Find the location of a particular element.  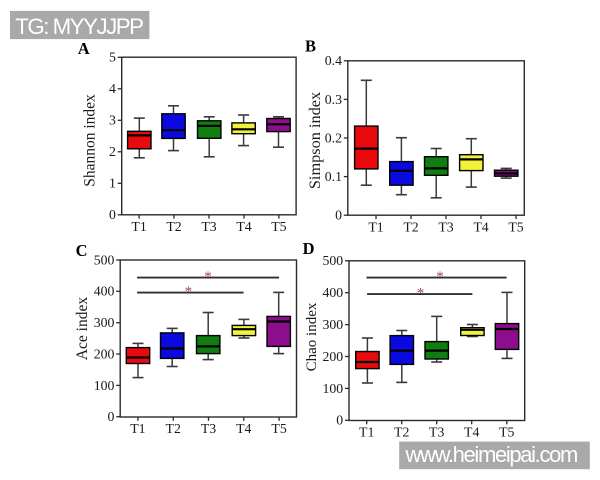

svg-text: Shannon index is located at coordinates (90, 140).